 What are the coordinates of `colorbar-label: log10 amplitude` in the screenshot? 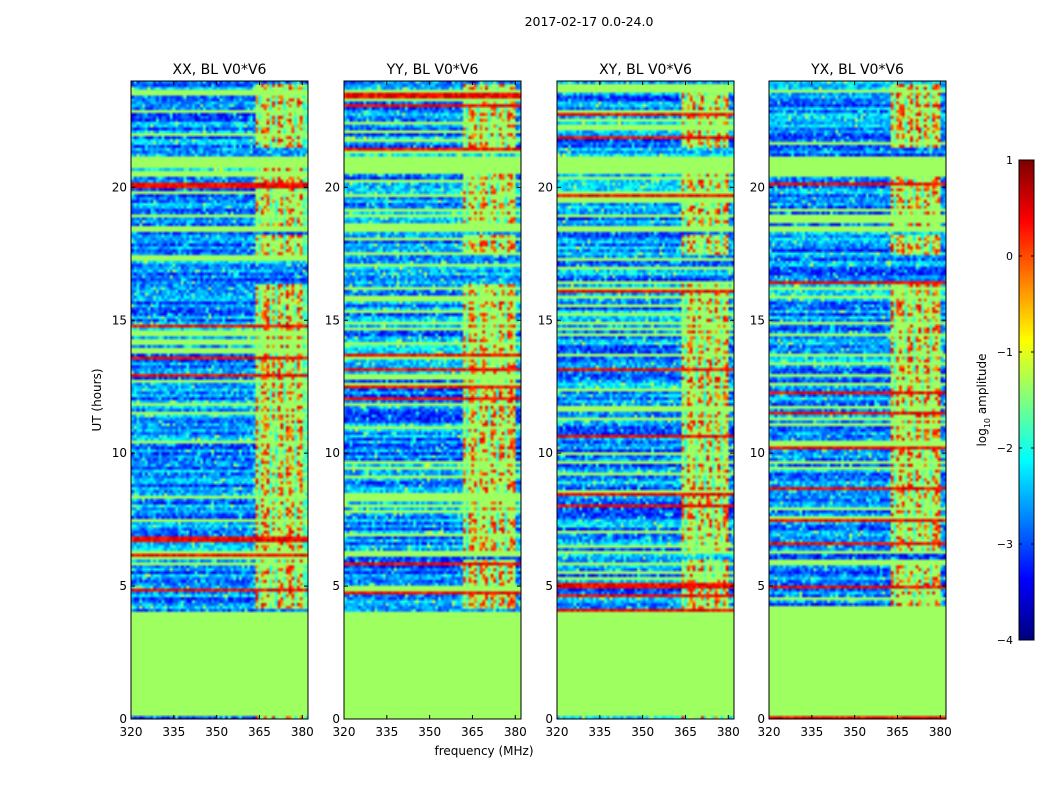 It's located at (983, 400).